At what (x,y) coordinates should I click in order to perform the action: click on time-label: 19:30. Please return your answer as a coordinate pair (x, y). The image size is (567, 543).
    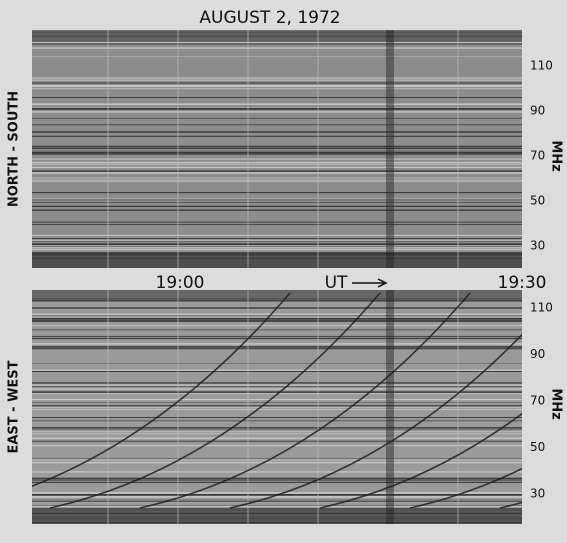
    Looking at the image, I should click on (522, 283).